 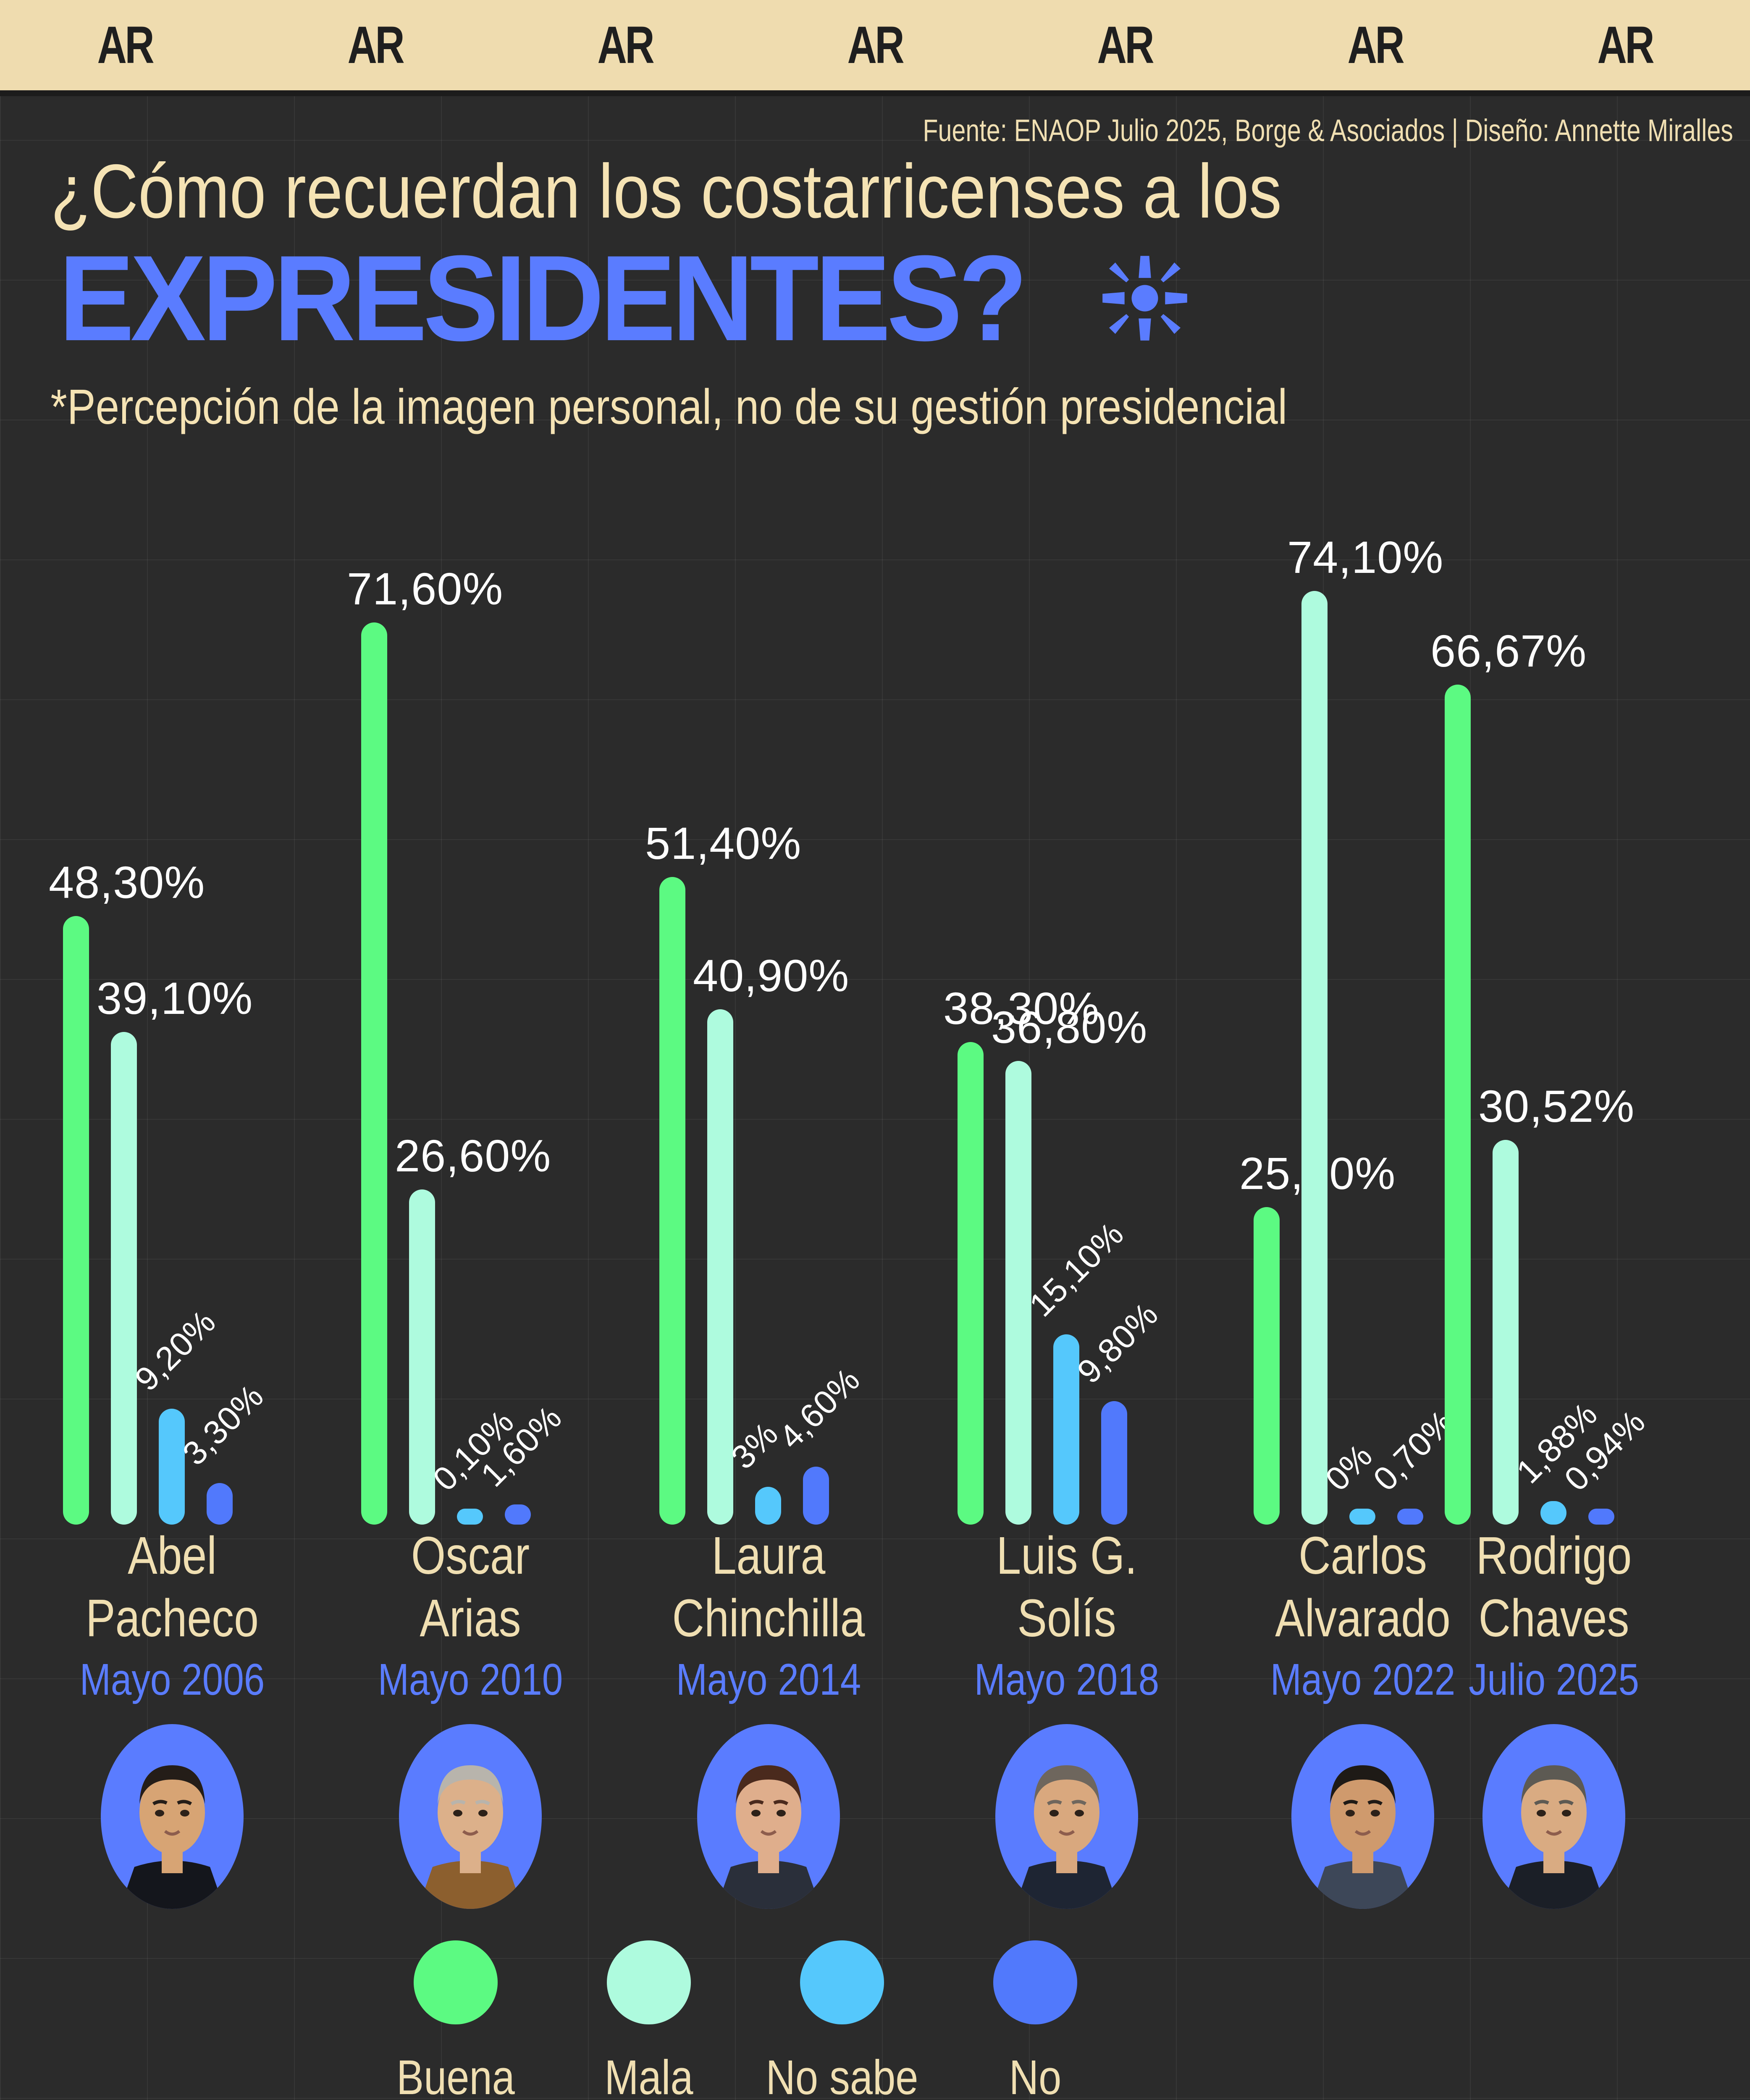 What do you see at coordinates (1508, 650) in the screenshot?
I see `bar-value-label: 66,67%` at bounding box center [1508, 650].